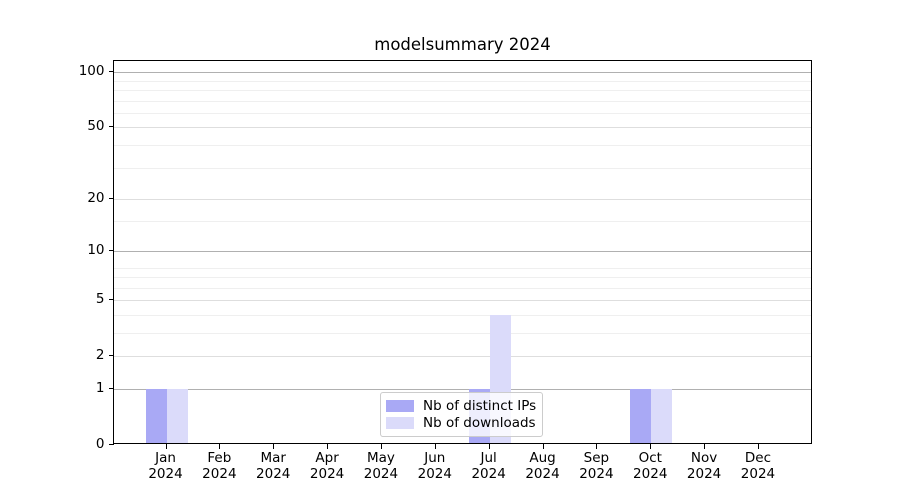 The width and height of the screenshot is (900, 500). What do you see at coordinates (100, 299) in the screenshot?
I see `y-tick-label: 5` at bounding box center [100, 299].